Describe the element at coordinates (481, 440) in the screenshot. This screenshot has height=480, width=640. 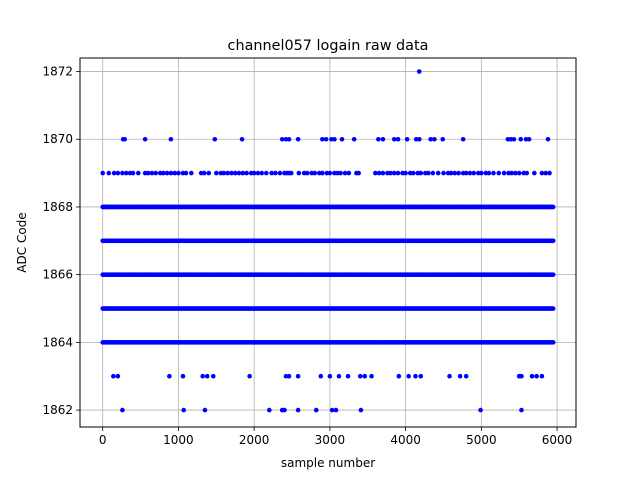
I see `x-tick-label: 5000` at that location.